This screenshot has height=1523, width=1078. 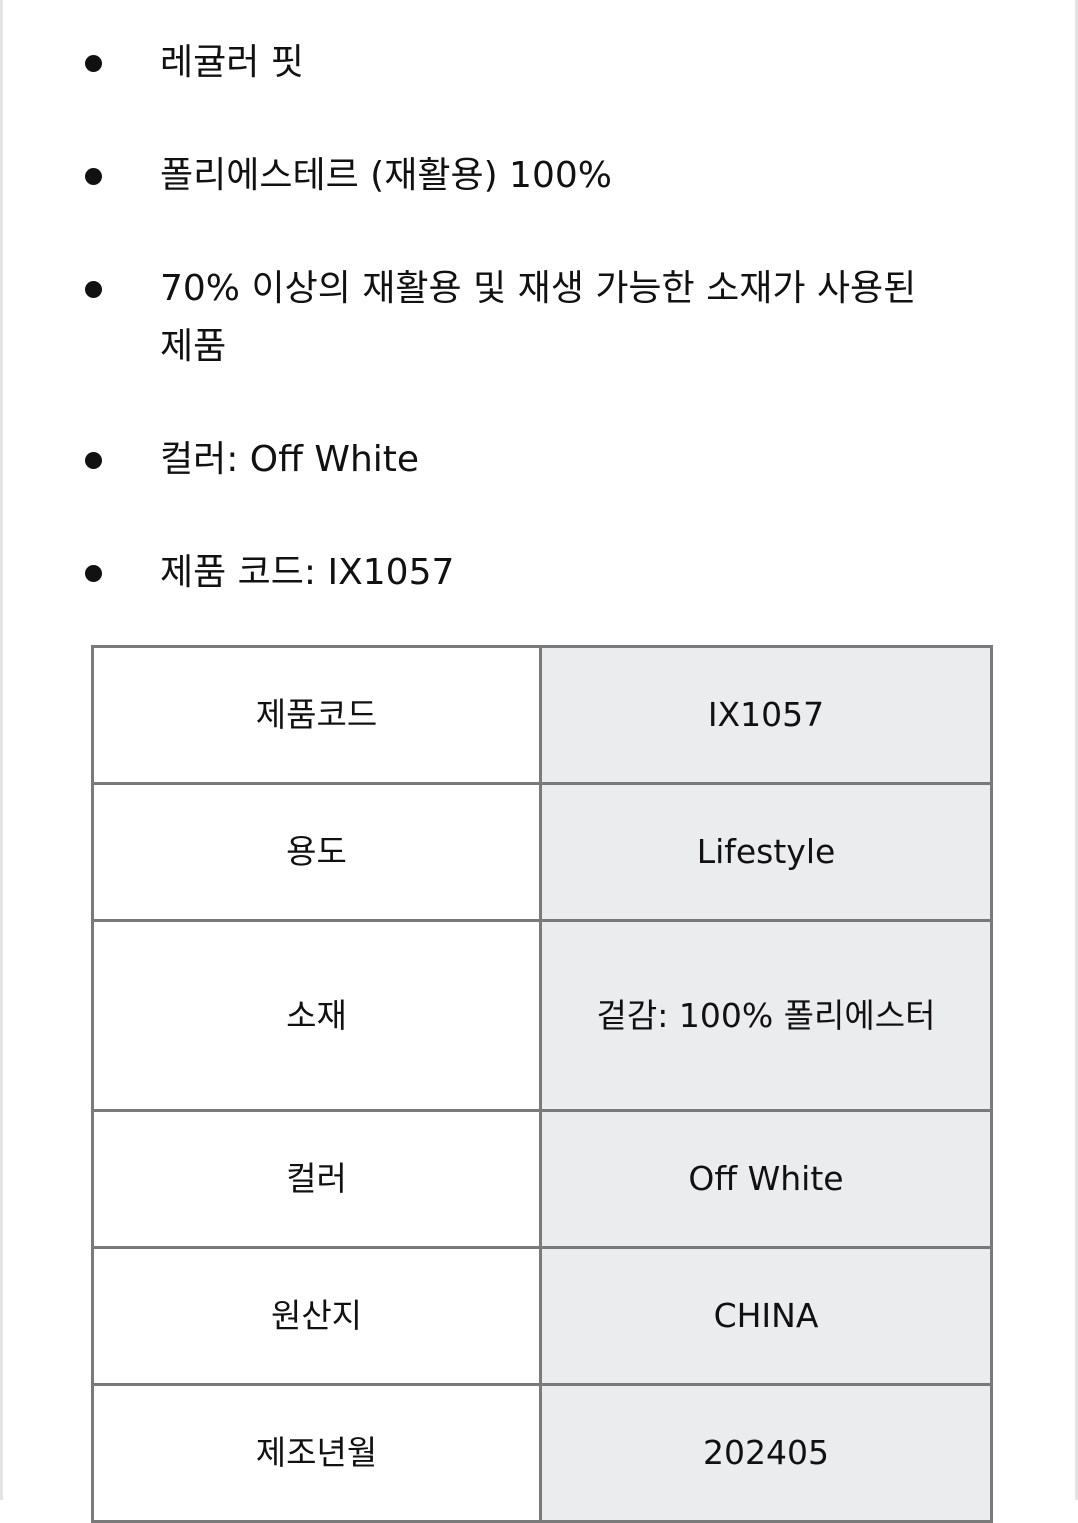 What do you see at coordinates (386, 175) in the screenshot?
I see `list-item-text: 폴리에스테르 (재활용) 100%` at bounding box center [386, 175].